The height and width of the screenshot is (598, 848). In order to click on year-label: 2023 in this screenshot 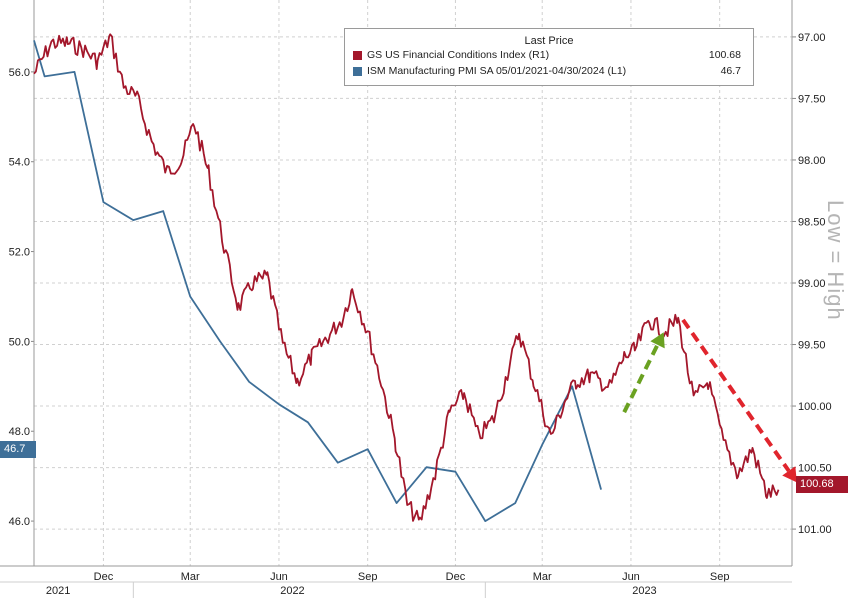, I will do `click(644, 591)`.